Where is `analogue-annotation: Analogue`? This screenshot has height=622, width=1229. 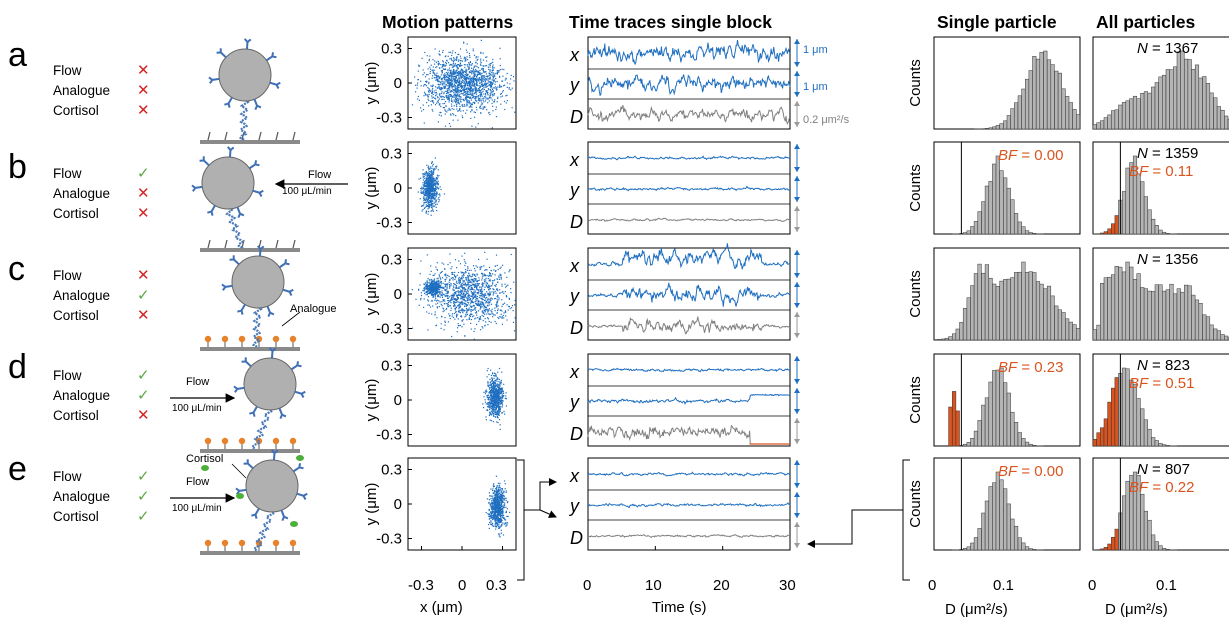 analogue-annotation: Analogue is located at coordinates (313, 309).